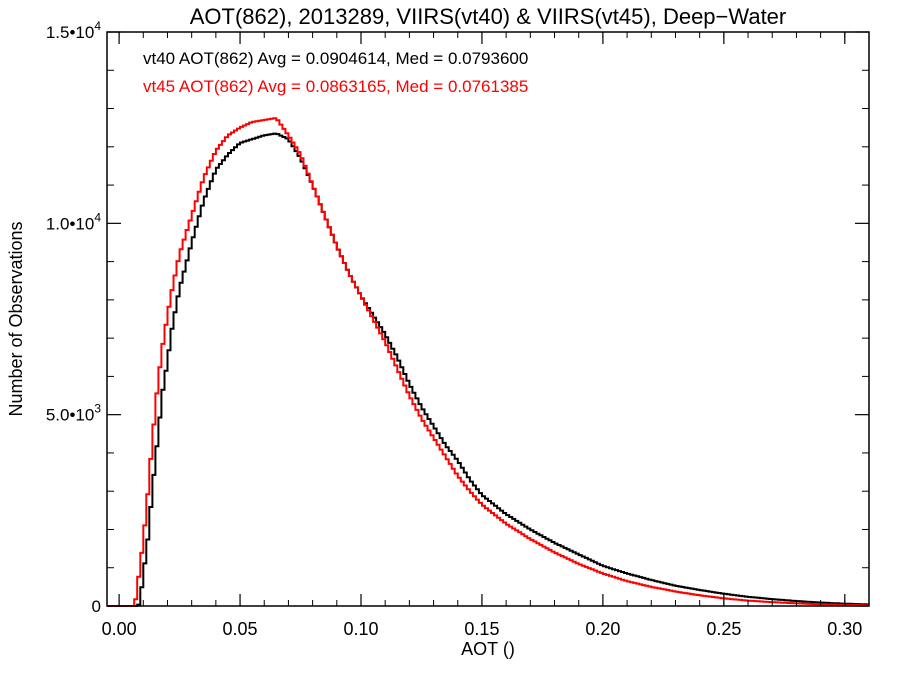  Describe the element at coordinates (74, 221) in the screenshot. I see `y-tick-label: 1.0•104` at that location.